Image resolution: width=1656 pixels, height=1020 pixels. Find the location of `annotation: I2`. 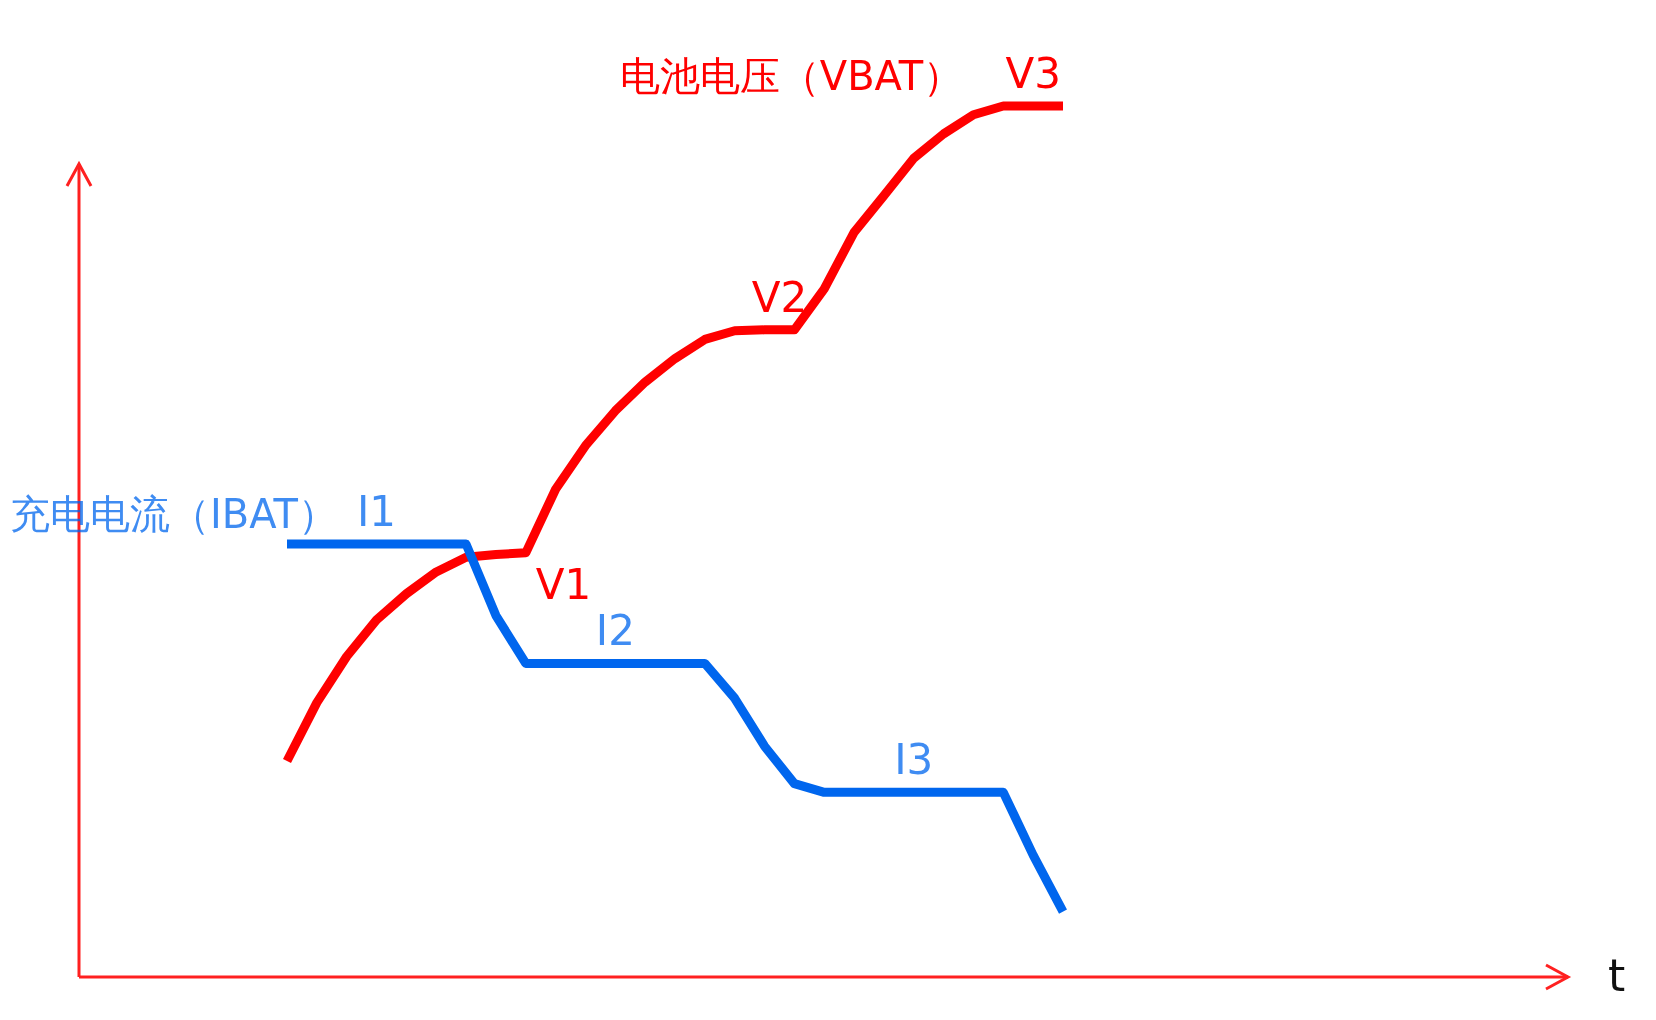

annotation: I2 is located at coordinates (615, 631).